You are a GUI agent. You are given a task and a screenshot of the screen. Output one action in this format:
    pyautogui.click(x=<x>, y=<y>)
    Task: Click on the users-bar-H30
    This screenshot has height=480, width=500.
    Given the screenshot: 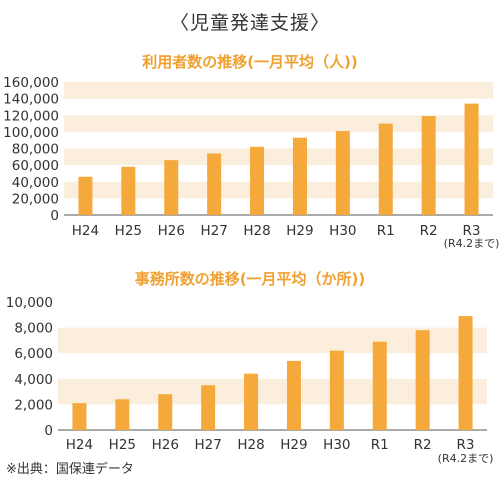 What is the action you would take?
    pyautogui.click(x=342, y=173)
    